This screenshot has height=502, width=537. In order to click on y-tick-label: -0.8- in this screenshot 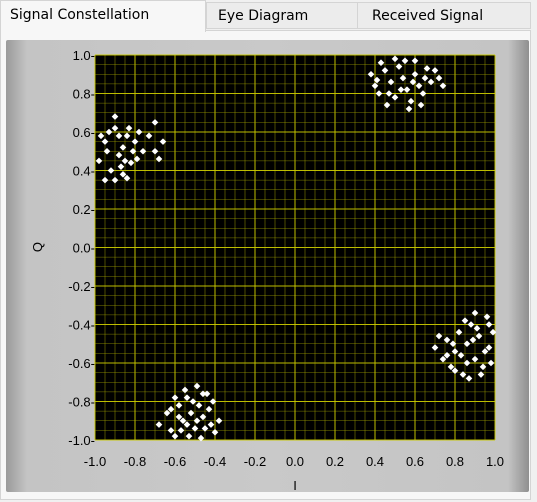, I will do `click(81, 402)`.